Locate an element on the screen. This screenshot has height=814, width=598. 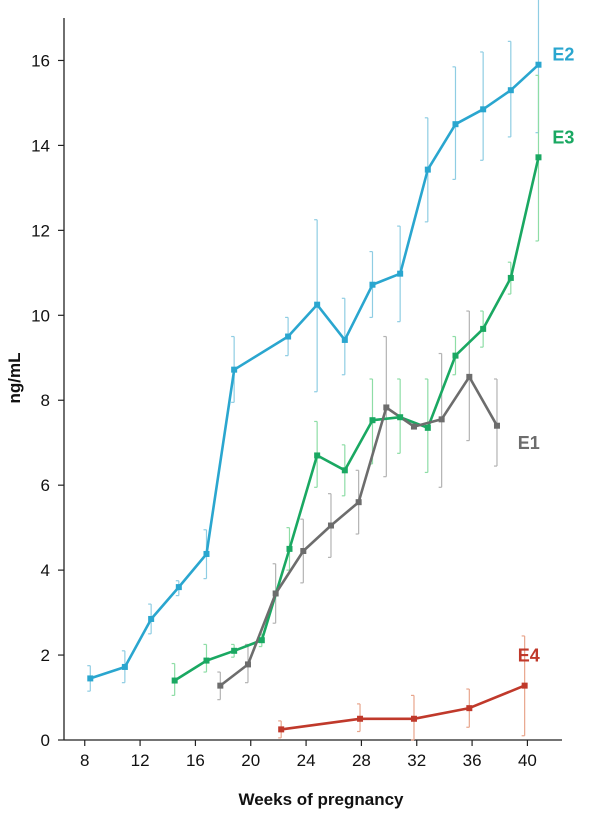
e3-series-label: E3 is located at coordinates (563, 137).